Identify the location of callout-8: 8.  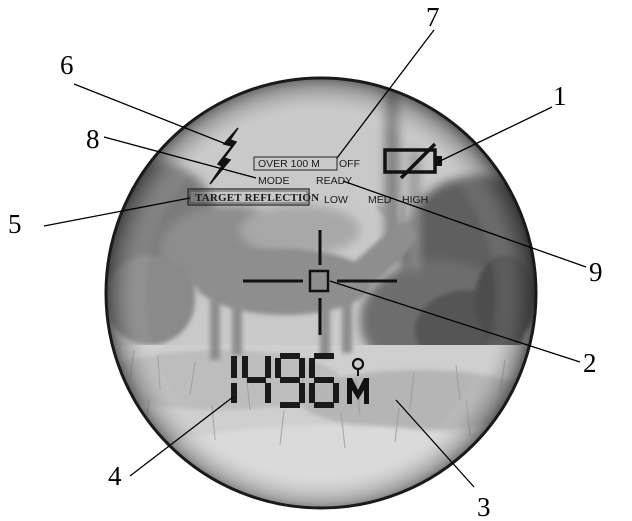
(93, 139).